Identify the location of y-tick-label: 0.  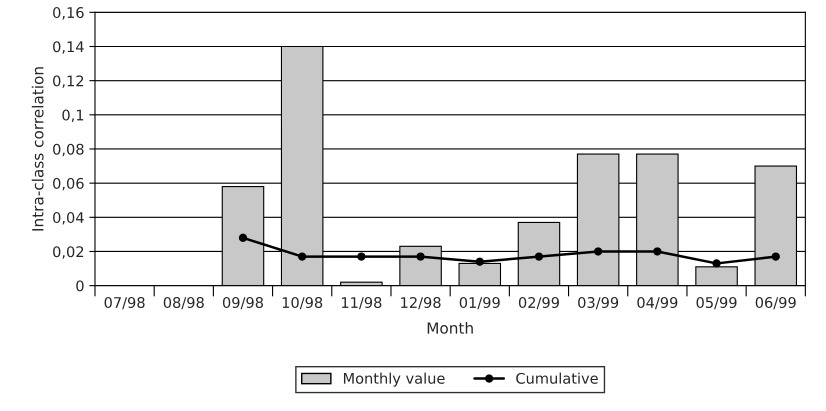
(80, 286).